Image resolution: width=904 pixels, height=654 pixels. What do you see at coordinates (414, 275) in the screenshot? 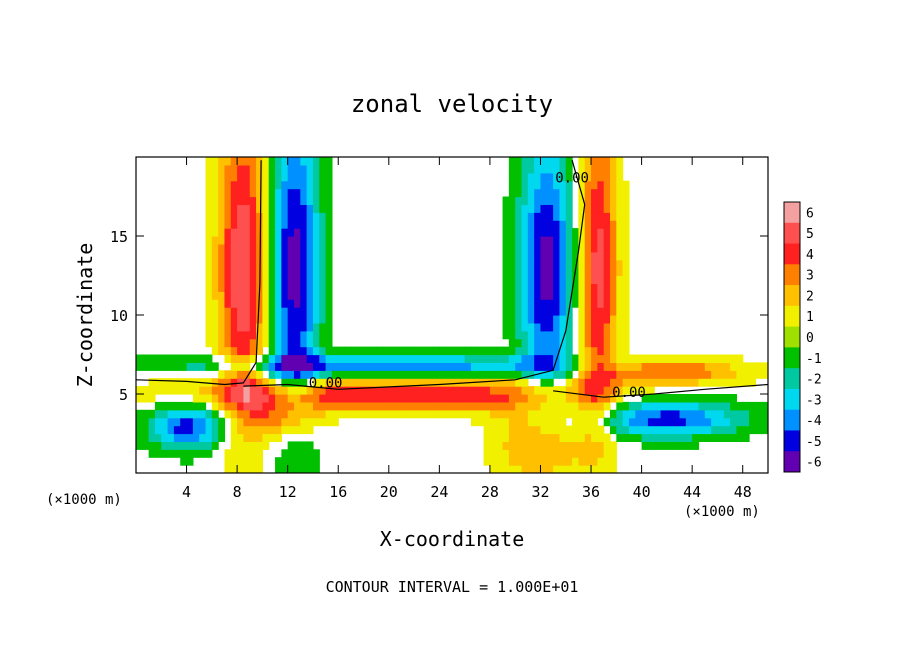
I see `zero-contour-line` at bounding box center [414, 275].